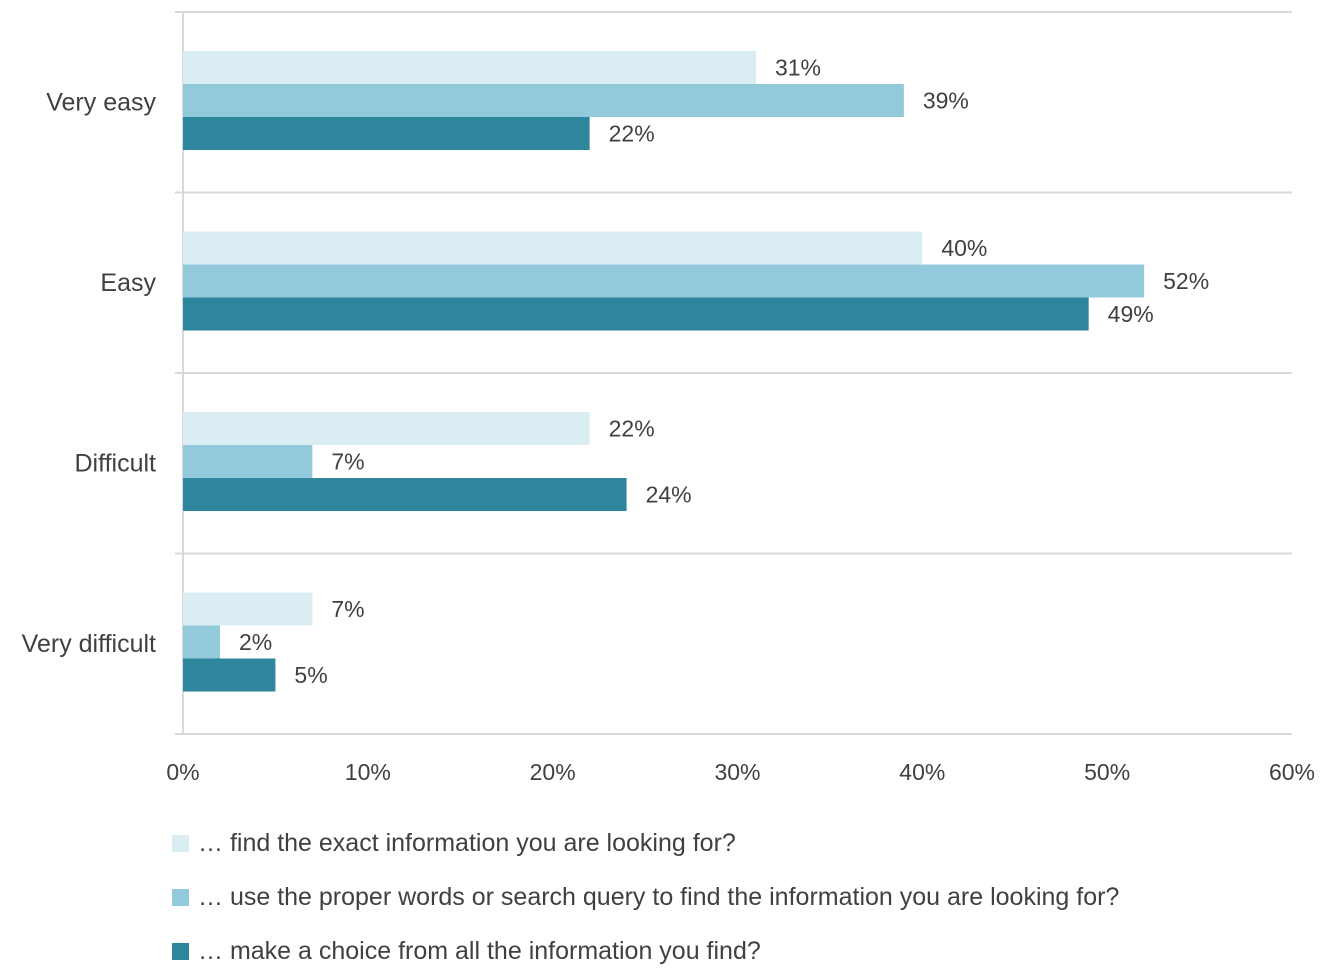 The height and width of the screenshot is (978, 1325). Describe the element at coordinates (255, 642) in the screenshot. I see `data-label: 2%` at that location.